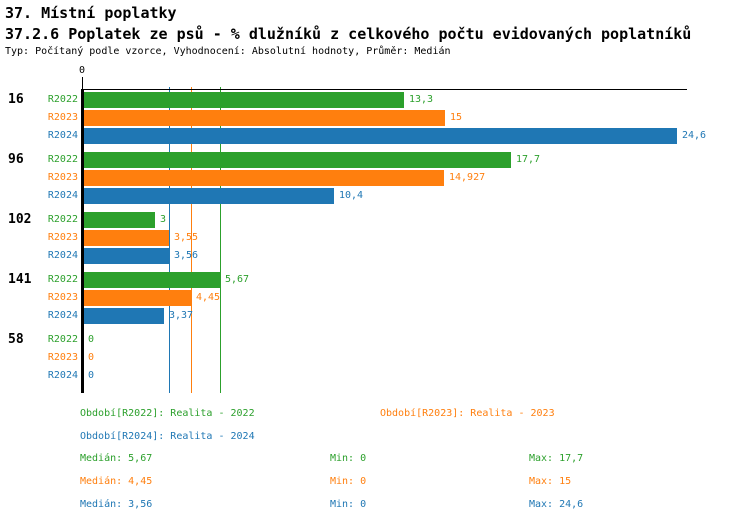  I want to click on x-axis-line, so click(385, 89).